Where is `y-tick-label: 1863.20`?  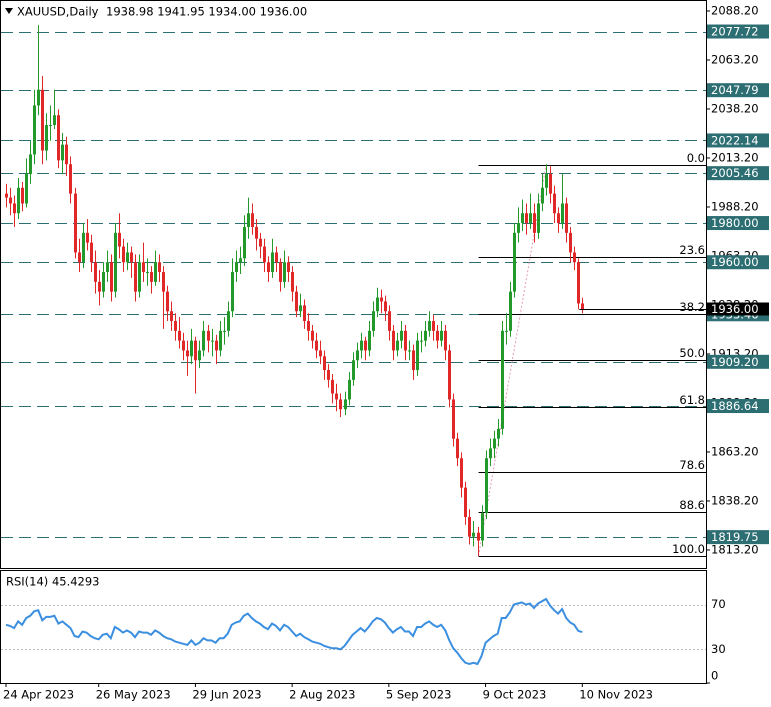
y-tick-label: 1863.20 is located at coordinates (735, 451).